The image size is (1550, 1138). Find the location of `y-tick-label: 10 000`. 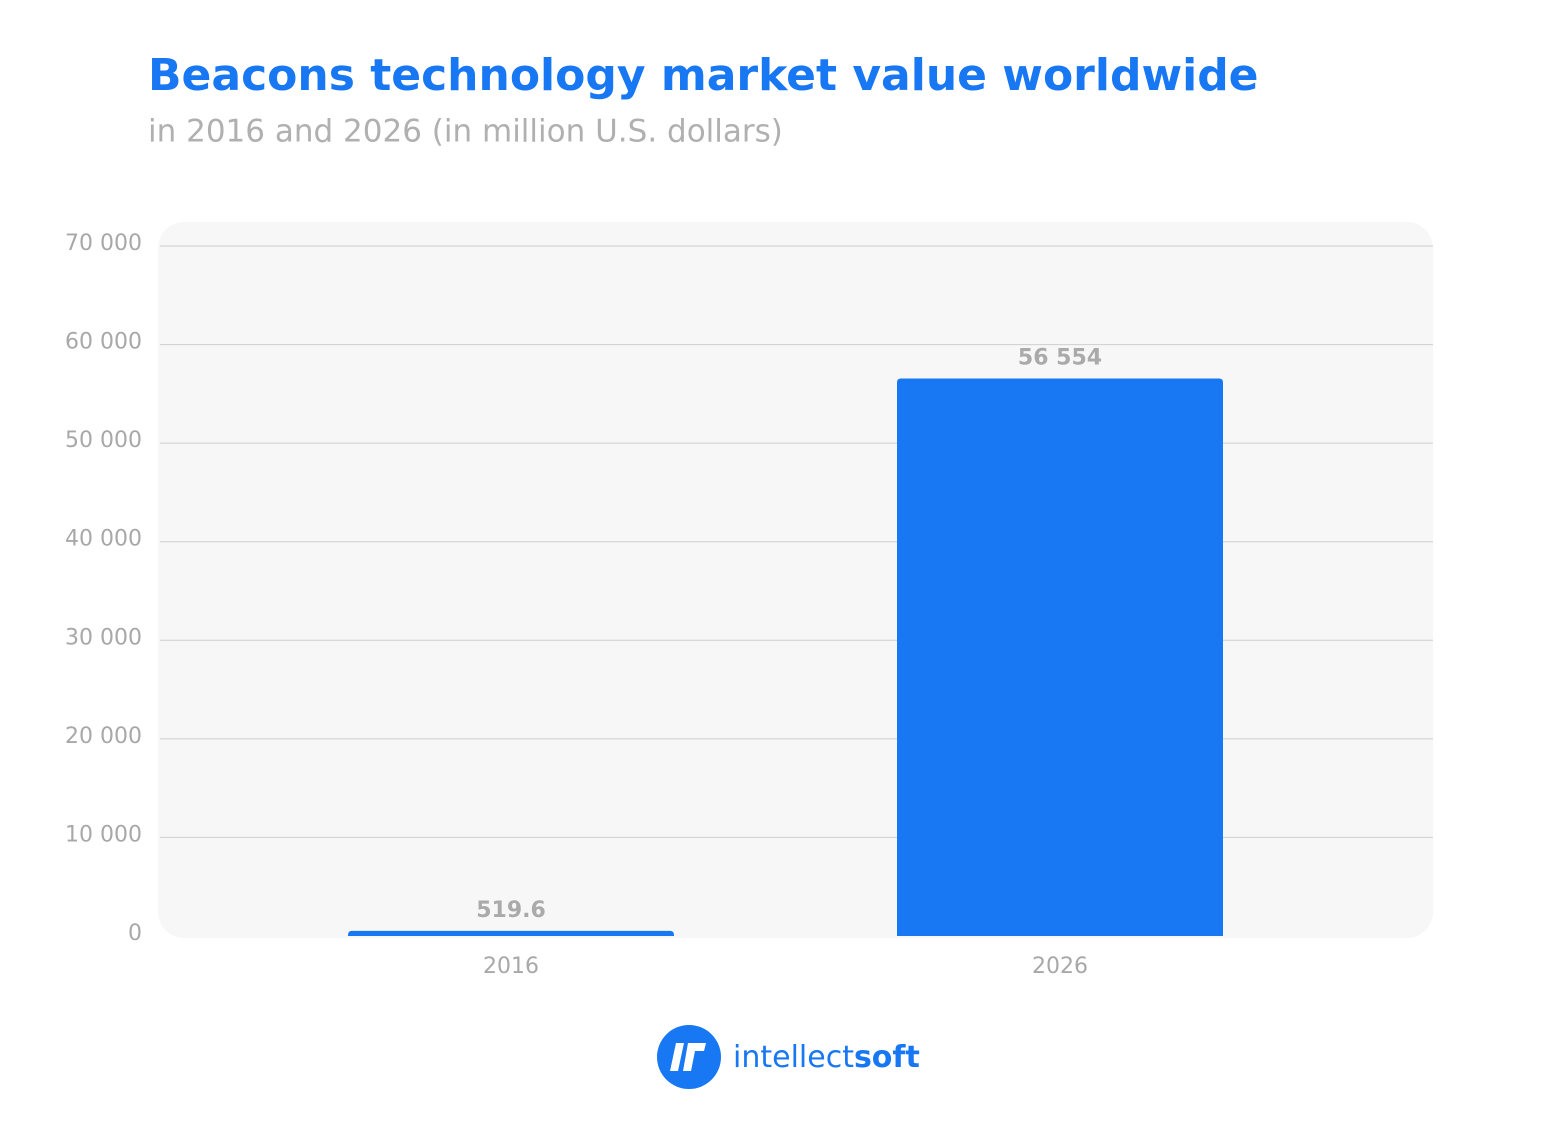

y-tick-label: 10 000 is located at coordinates (103, 834).